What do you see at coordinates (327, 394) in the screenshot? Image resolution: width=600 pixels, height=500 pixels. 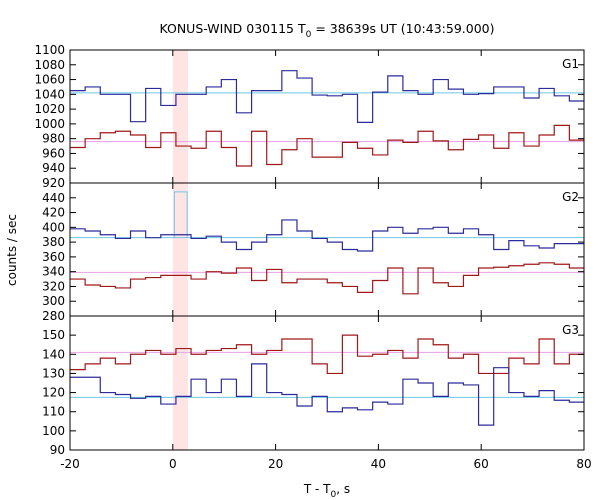 I see `g3-series-blue` at bounding box center [327, 394].